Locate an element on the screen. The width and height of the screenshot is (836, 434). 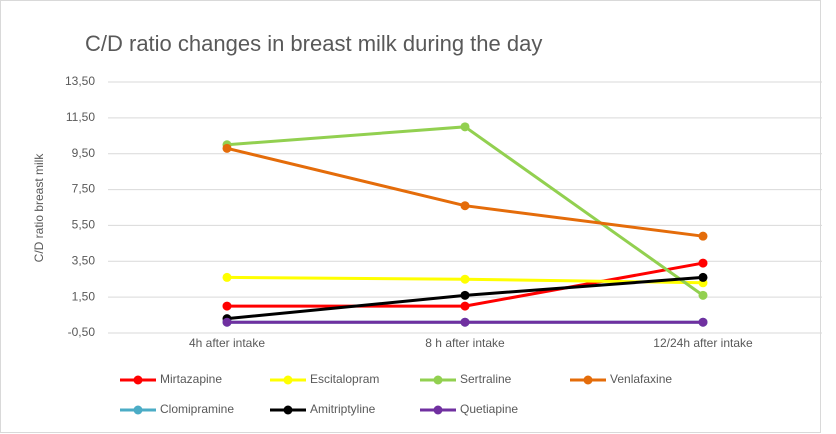
legend-label: Sertraline is located at coordinates (486, 379).